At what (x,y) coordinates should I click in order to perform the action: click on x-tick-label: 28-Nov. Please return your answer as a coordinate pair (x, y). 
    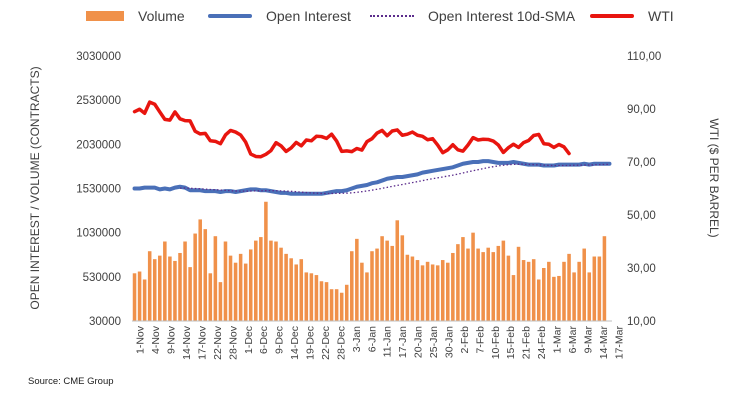
    Looking at the image, I should click on (233, 342).